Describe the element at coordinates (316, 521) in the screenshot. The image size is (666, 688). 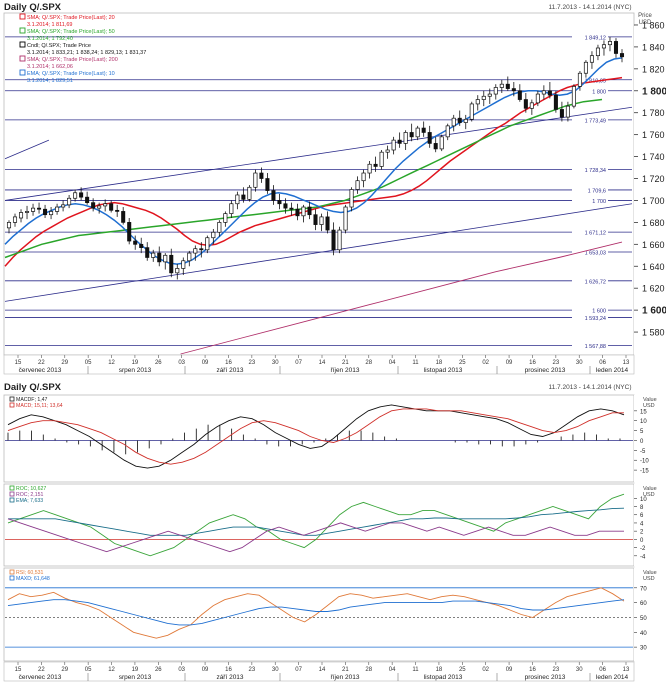
I see `panel-series-ema` at that location.